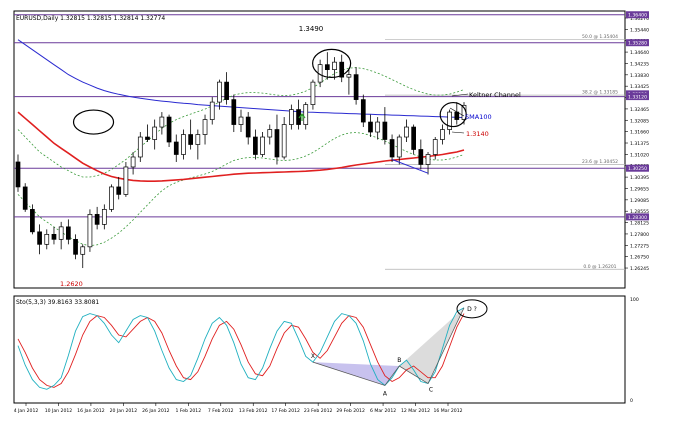  What do you see at coordinates (447, 411) in the screenshot?
I see `date-tick-label: 16 Mar 2012` at bounding box center [447, 411].